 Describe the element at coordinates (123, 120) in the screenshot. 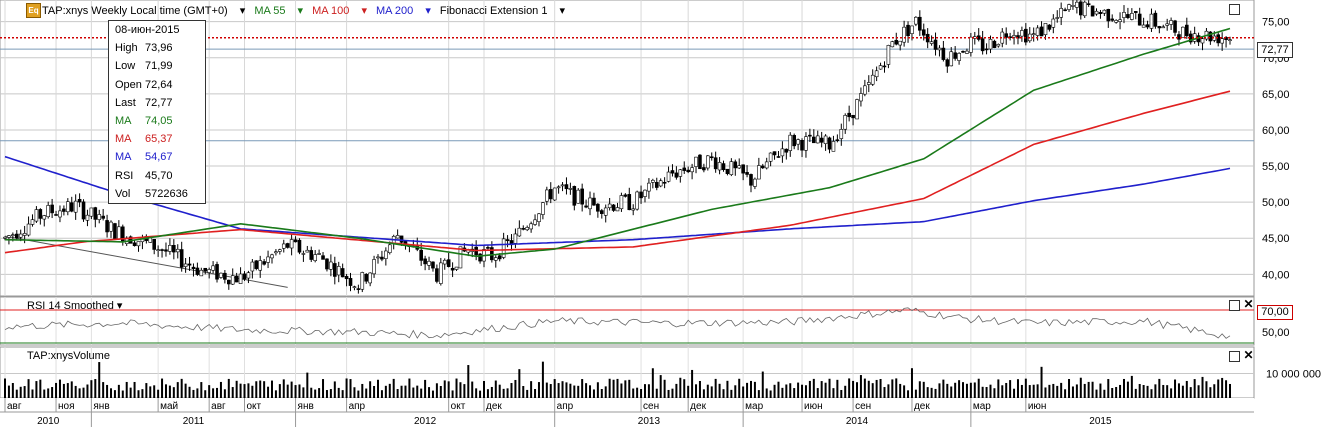

I see `tooltip-key: MA` at that location.